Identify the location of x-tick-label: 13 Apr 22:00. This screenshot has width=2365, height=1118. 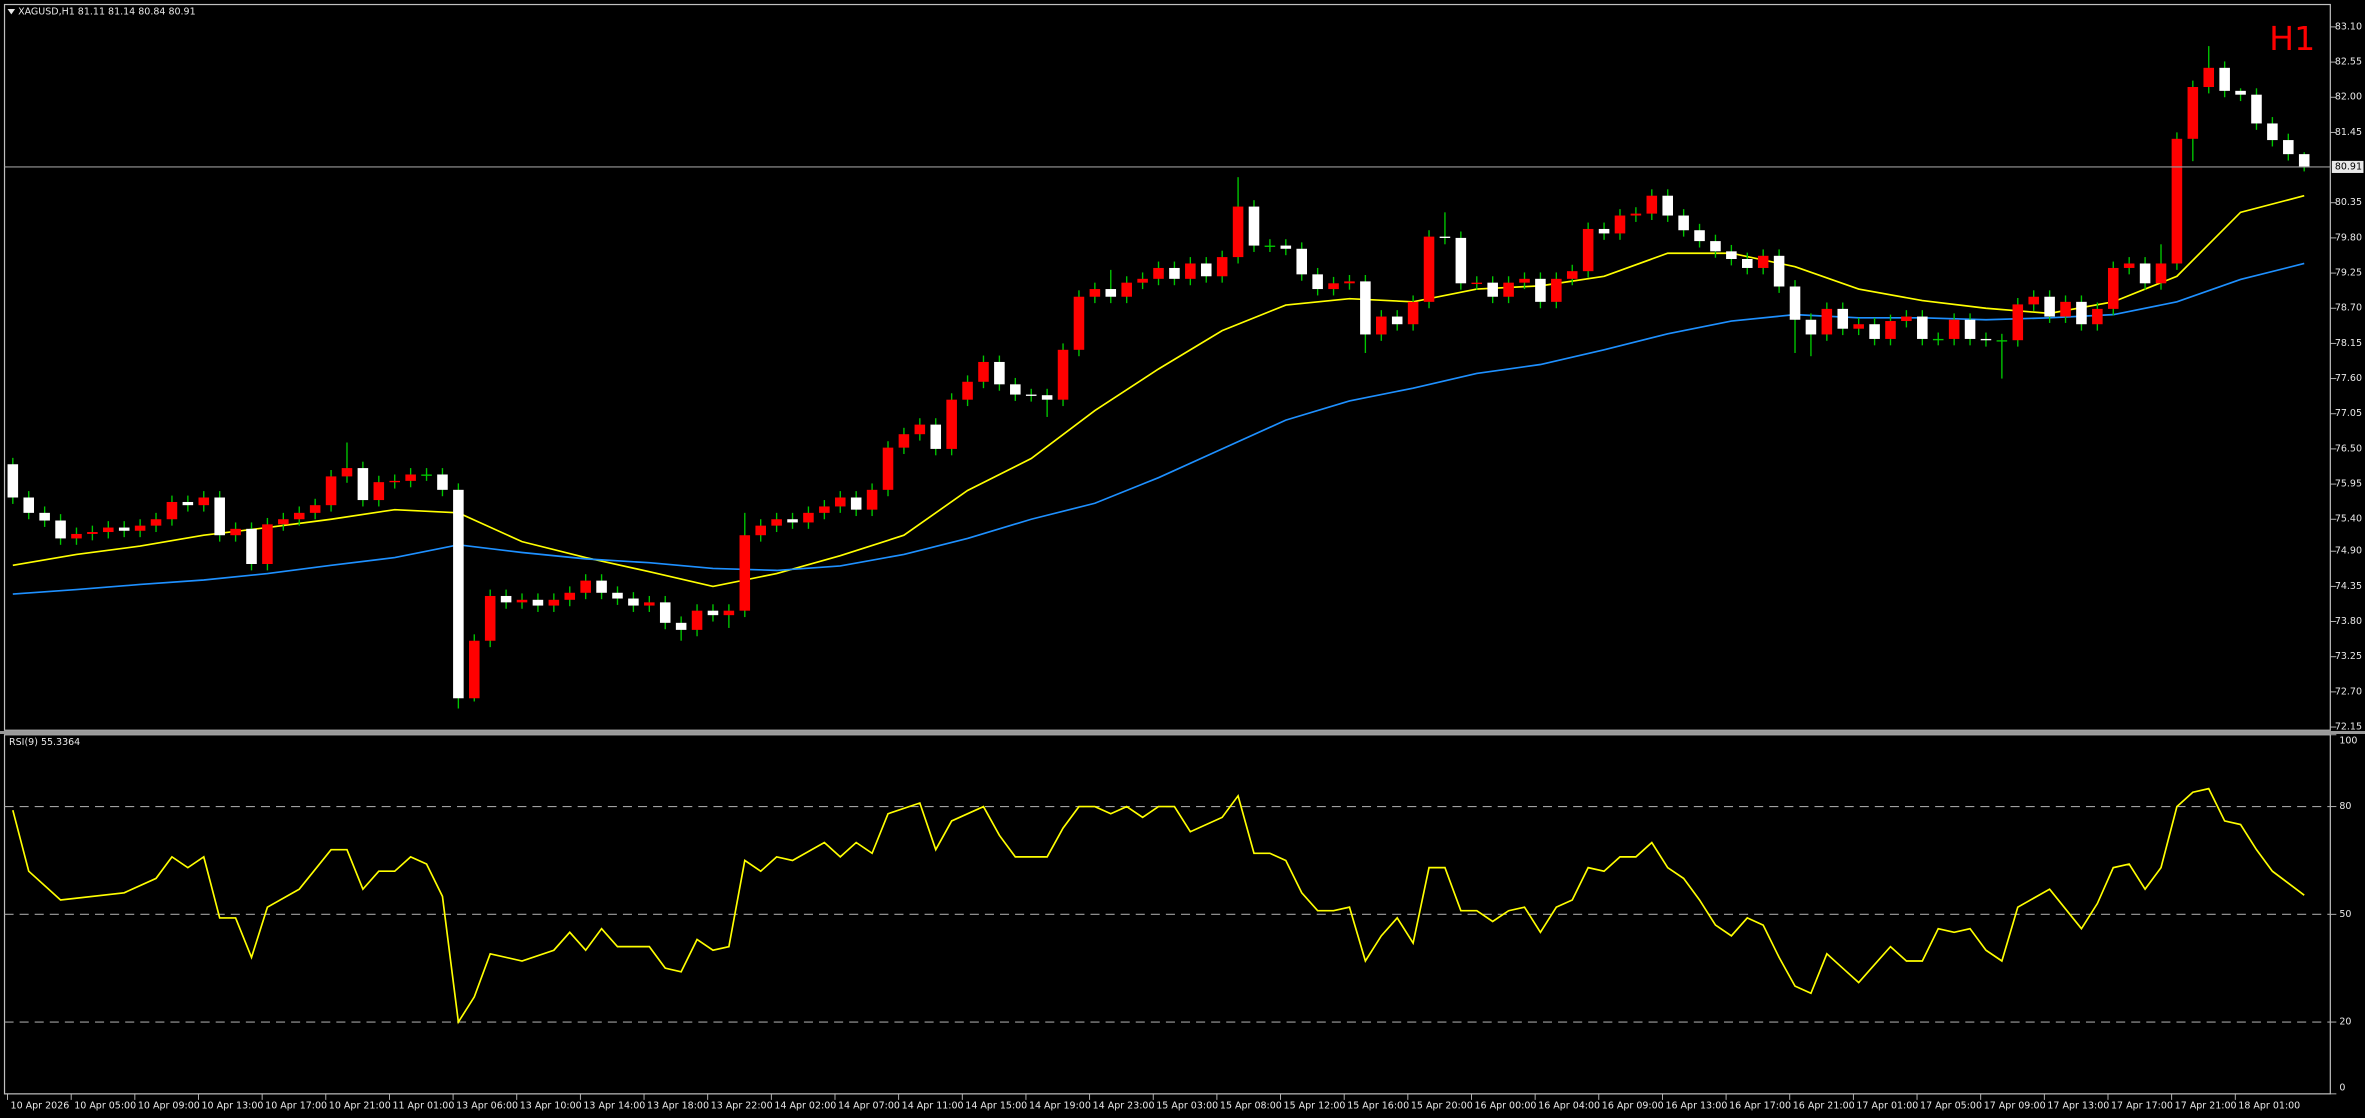
(742, 1105).